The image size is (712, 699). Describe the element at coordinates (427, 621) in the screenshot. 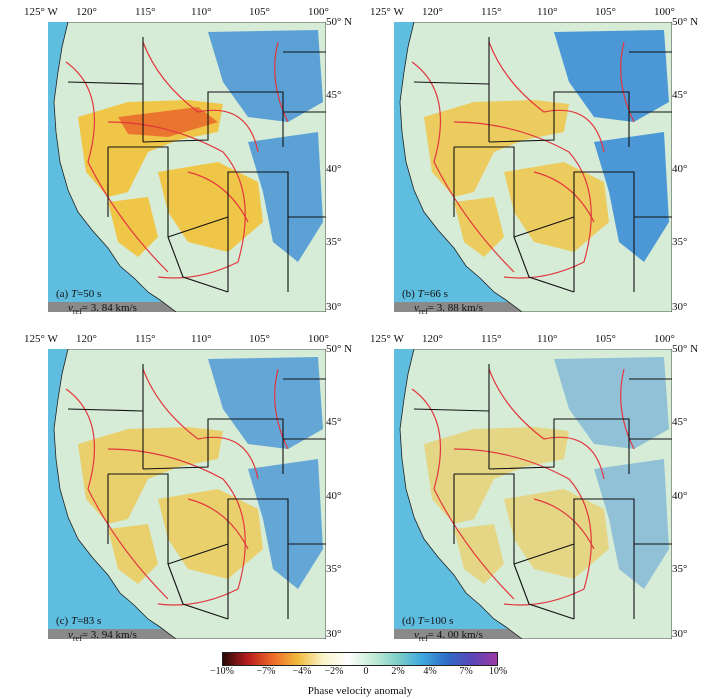

I see `panel-period-label: (d) T=100 s` at that location.